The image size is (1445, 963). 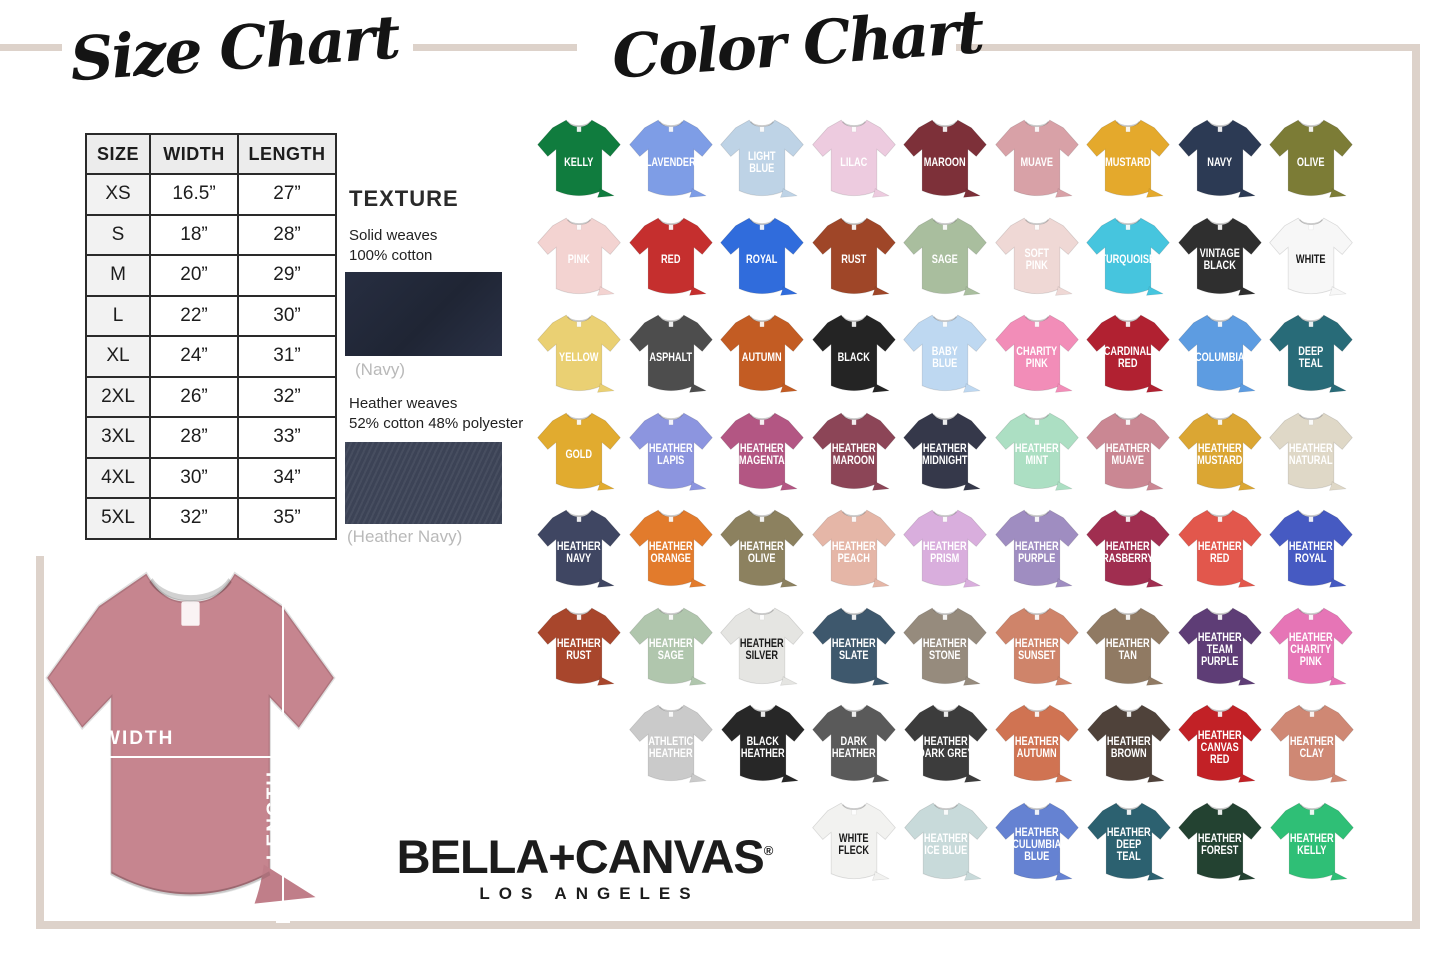 I want to click on color-swatch-heather-midnight: HEATHER MIDNIGHT, so click(x=945, y=454).